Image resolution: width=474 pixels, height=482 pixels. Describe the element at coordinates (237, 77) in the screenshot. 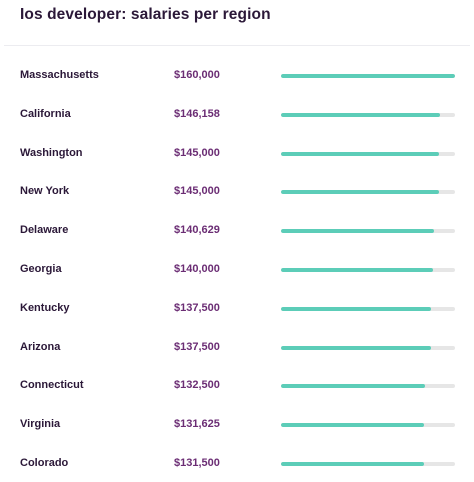

I see `chart-row: Massachusetts $160,000` at that location.